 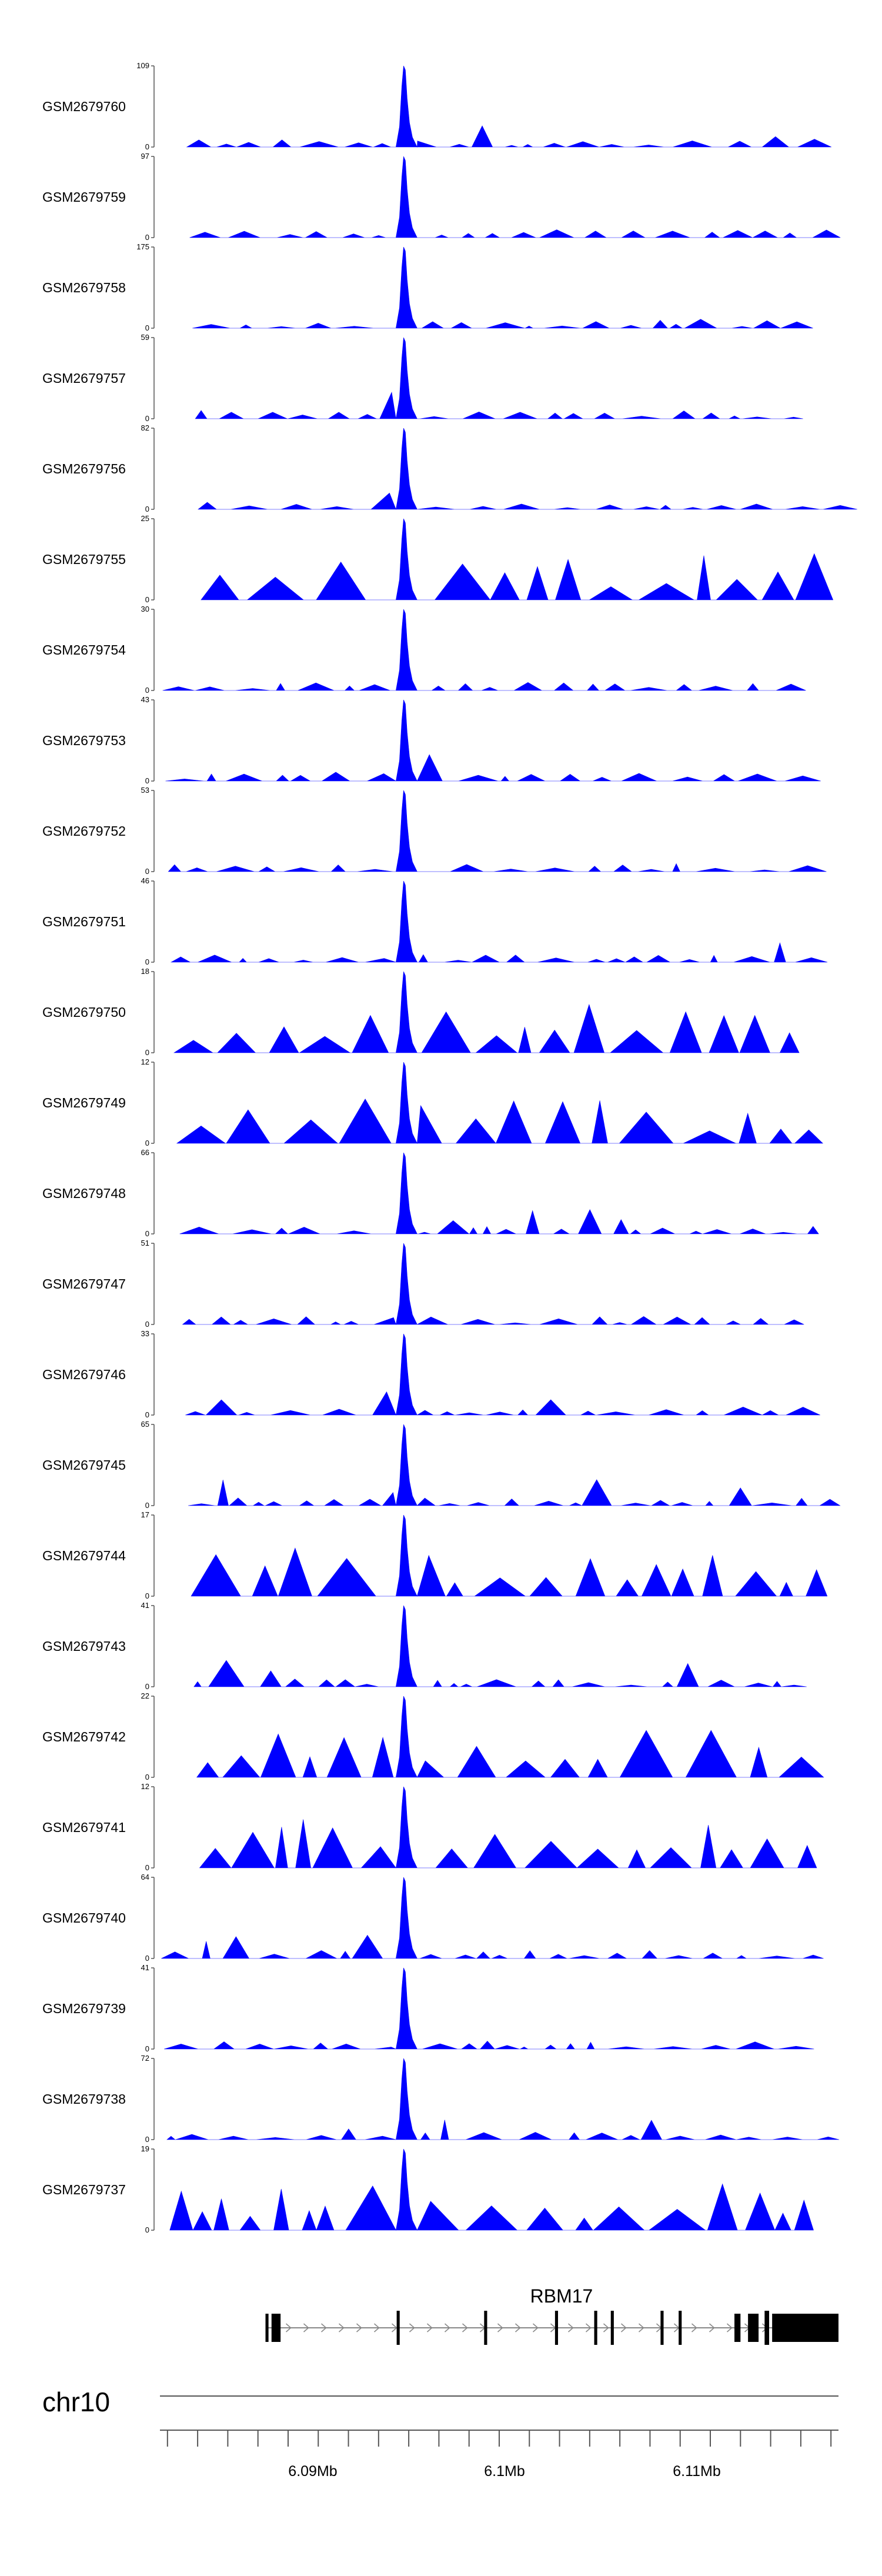 I want to click on track-GSM2679755: GSM2679755 25 0, so click(x=438, y=559).